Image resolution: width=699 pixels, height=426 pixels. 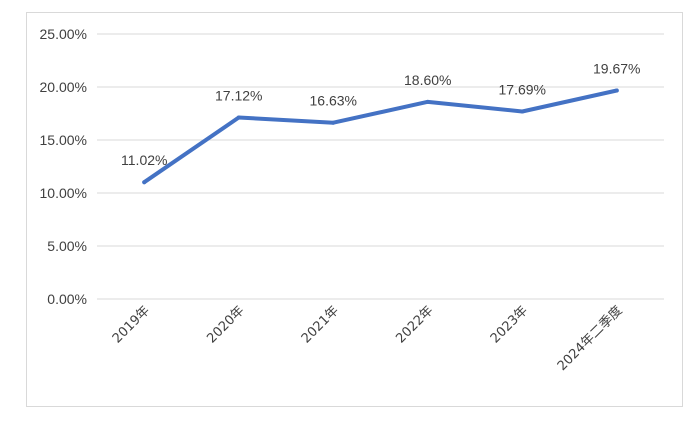 I want to click on x-category-label: 2023年, so click(x=509, y=324).